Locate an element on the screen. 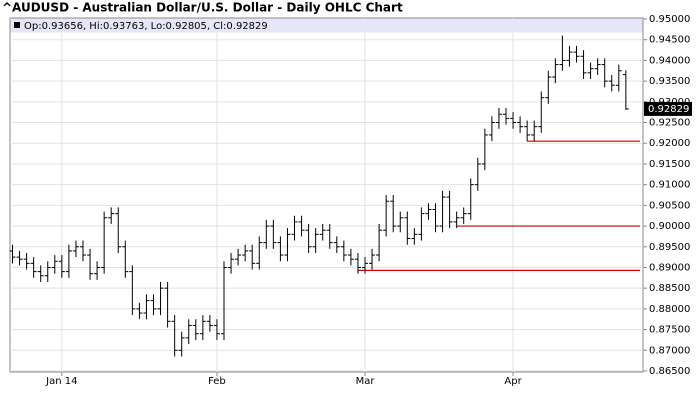  info-icon is located at coordinates (17, 25).